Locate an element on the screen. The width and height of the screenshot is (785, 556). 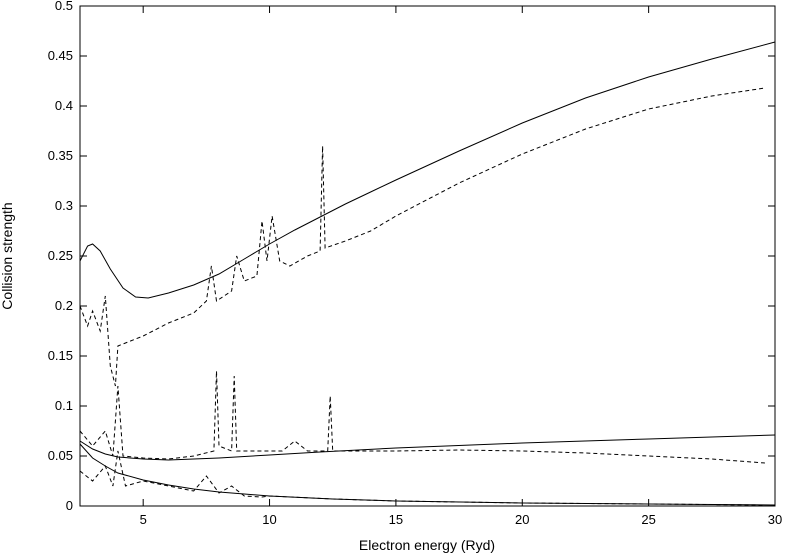
x-tick-label: 25 is located at coordinates (648, 519).